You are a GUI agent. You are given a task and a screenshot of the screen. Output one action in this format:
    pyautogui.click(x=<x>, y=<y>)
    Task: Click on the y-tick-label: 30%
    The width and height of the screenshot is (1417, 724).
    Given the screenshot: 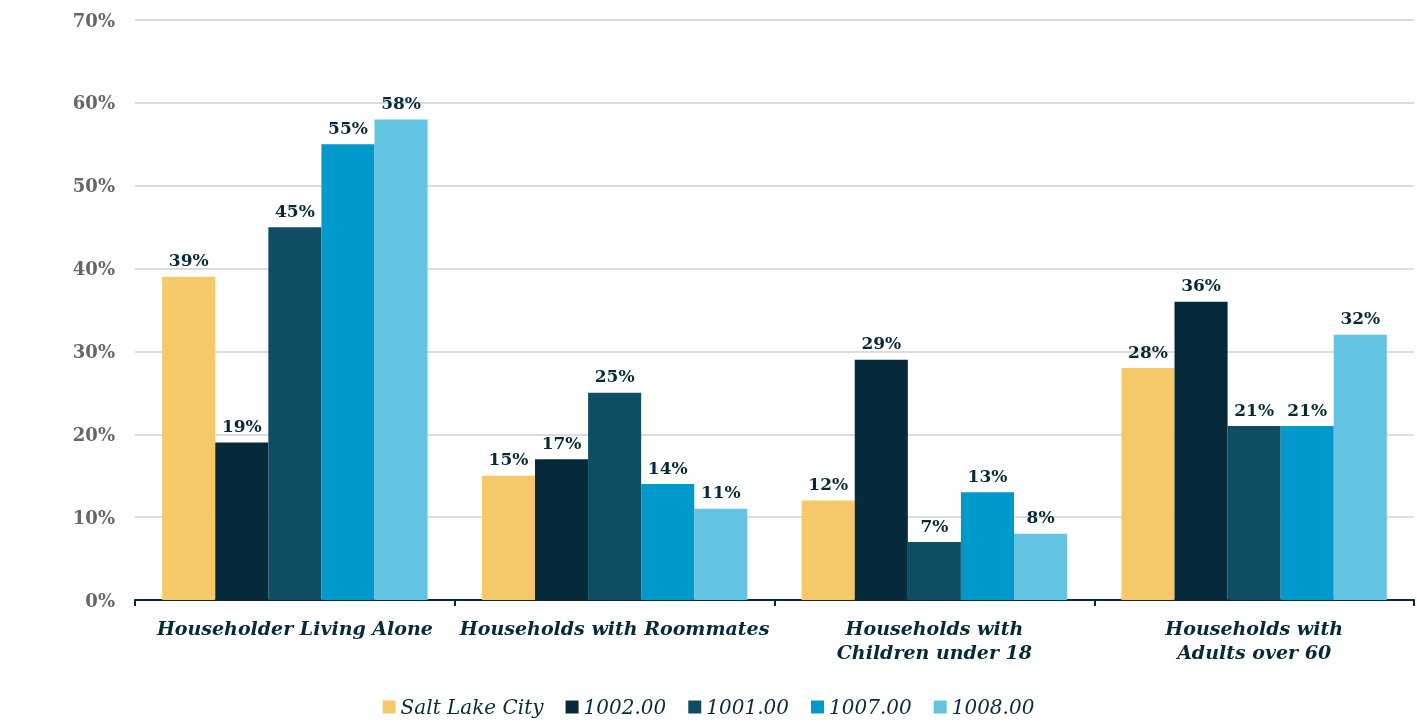 What is the action you would take?
    pyautogui.click(x=93, y=351)
    